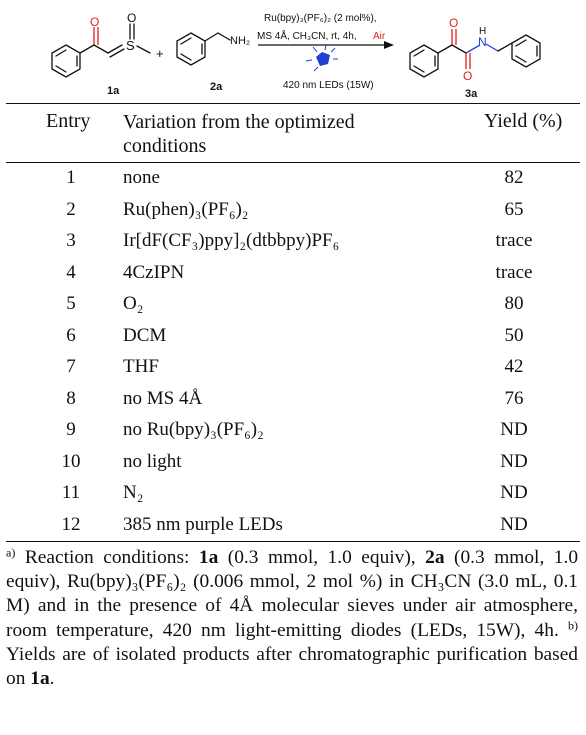 The image size is (586, 735). Describe the element at coordinates (482, 42) in the screenshot. I see `amide-nitrogen-3a: N` at that location.